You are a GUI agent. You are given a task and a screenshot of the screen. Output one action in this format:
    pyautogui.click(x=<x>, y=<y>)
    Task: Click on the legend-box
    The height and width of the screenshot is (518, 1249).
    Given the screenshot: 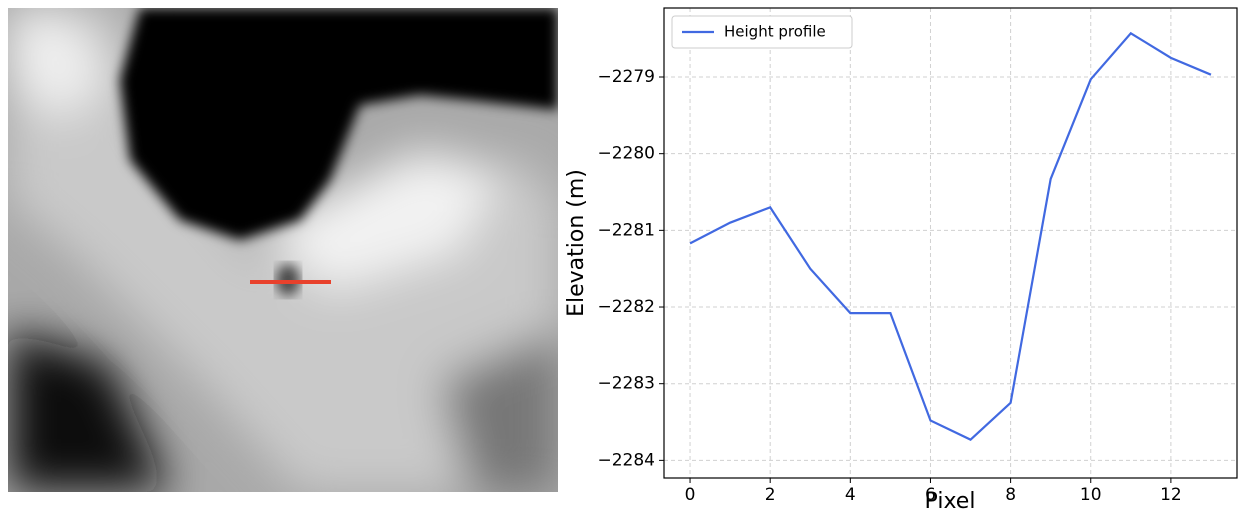 What is the action you would take?
    pyautogui.click(x=762, y=32)
    